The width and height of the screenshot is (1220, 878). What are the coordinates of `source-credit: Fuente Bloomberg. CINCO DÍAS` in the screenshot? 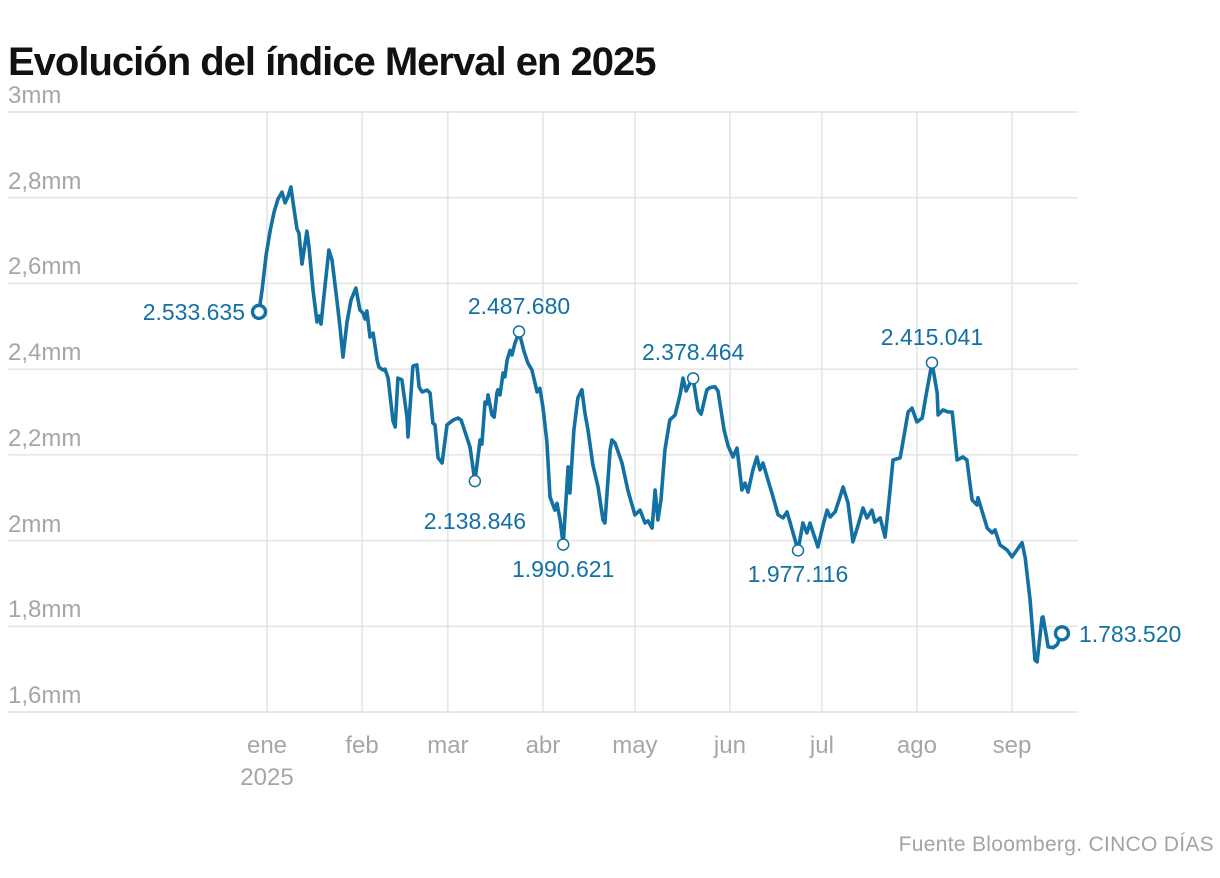 It's located at (1056, 844).